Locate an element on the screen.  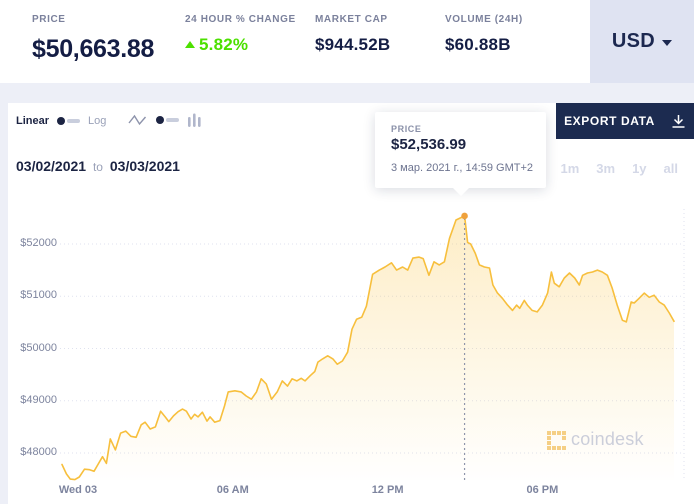
coindesk-watermark-text: coindesk is located at coordinates (607, 439).